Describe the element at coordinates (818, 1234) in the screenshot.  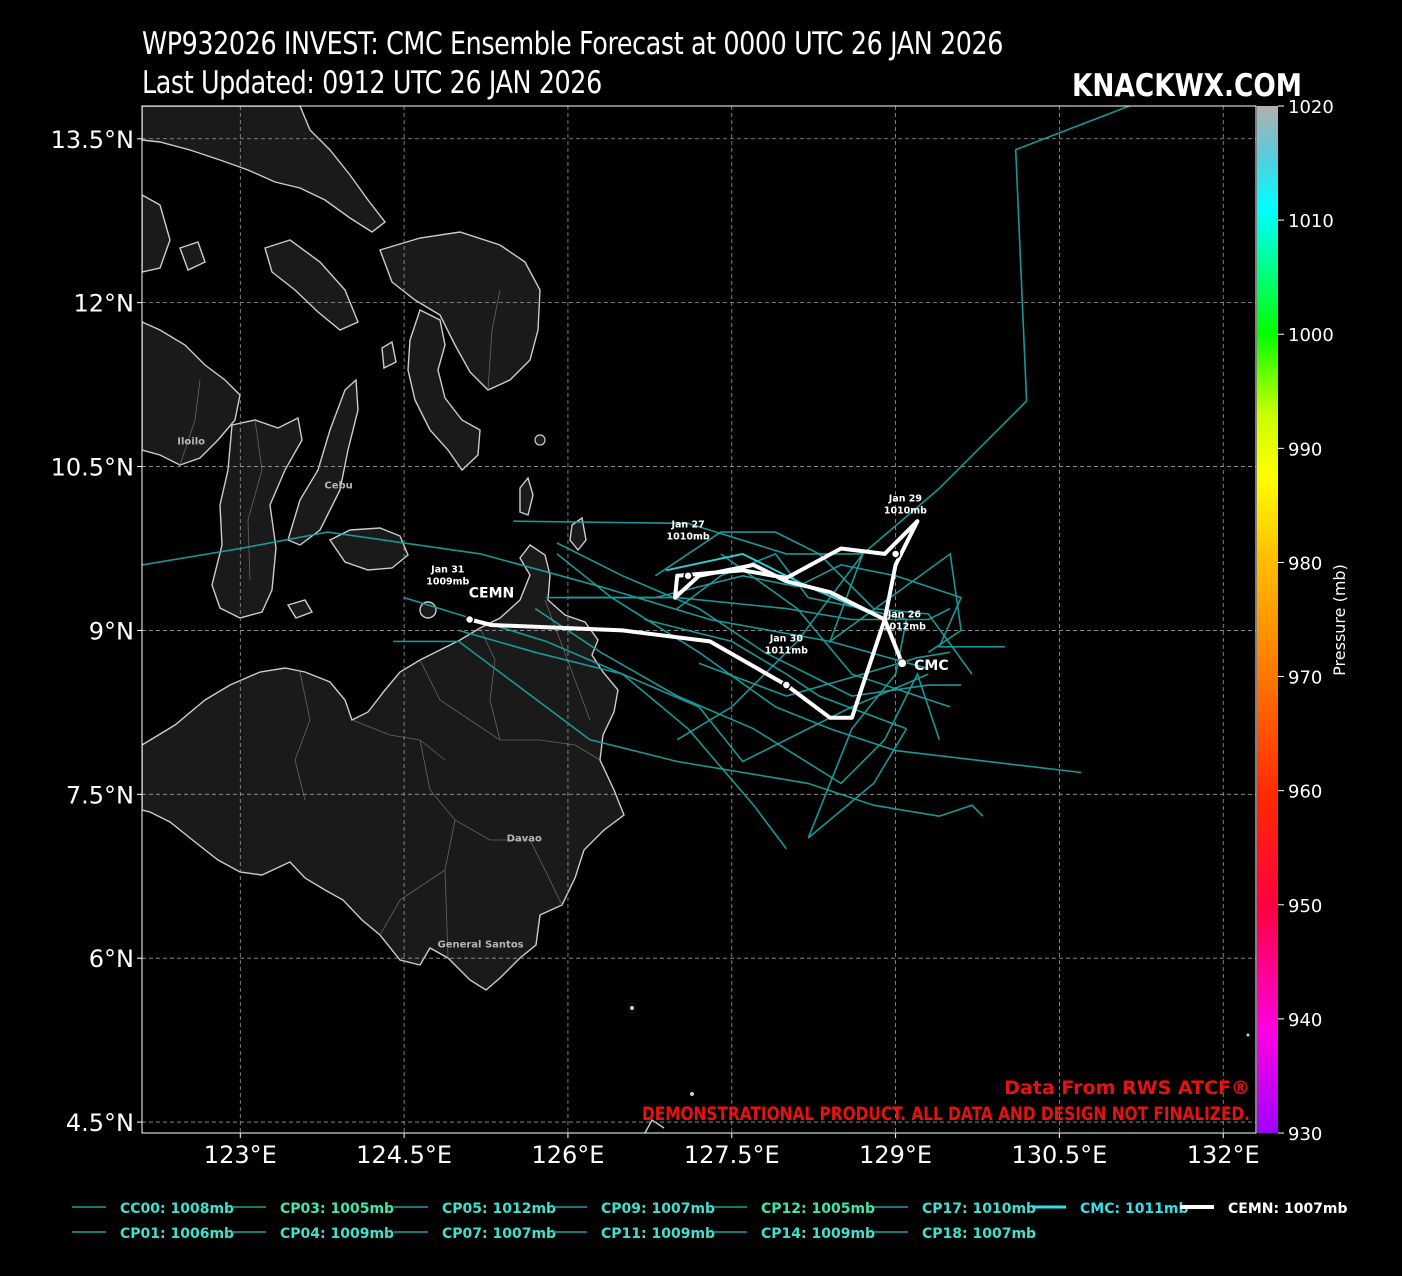
I see `legend-label: CP14: 1009mb` at that location.